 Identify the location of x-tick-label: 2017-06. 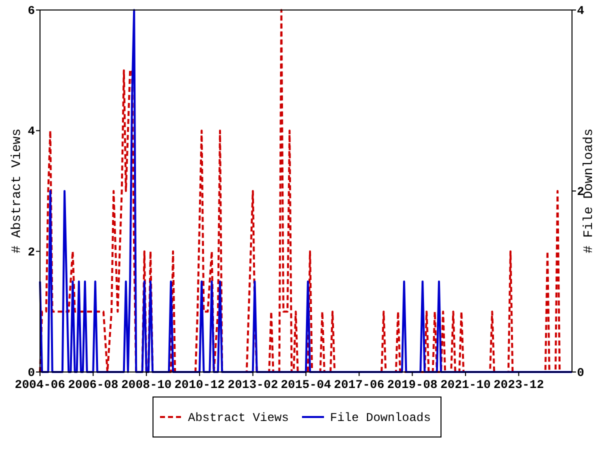
(359, 385).